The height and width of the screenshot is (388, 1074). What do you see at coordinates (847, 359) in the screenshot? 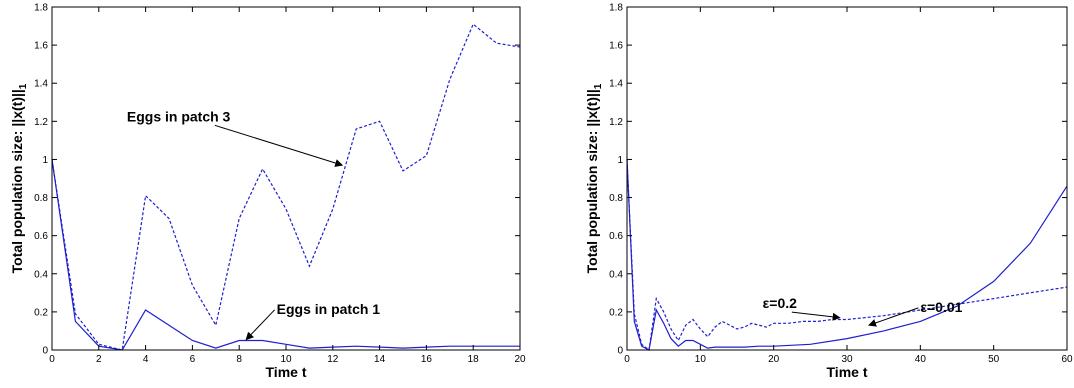
I see `x-tick-label: 30` at bounding box center [847, 359].